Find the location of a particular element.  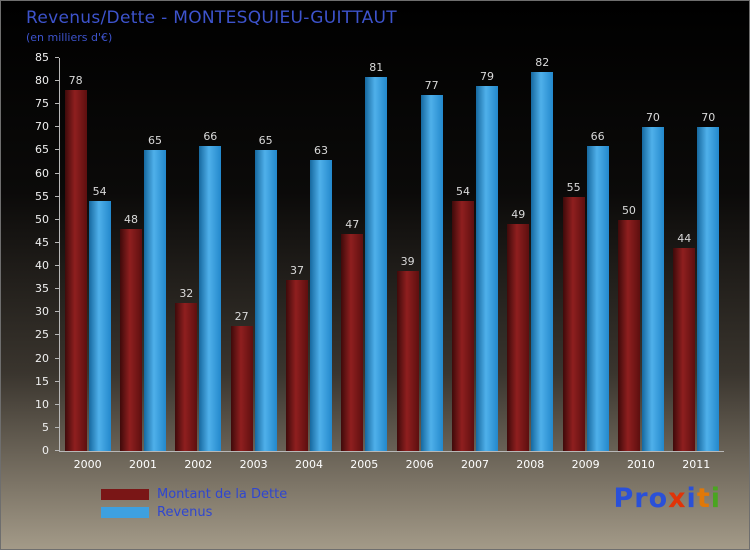

legend-swatch-dette is located at coordinates (125, 494).